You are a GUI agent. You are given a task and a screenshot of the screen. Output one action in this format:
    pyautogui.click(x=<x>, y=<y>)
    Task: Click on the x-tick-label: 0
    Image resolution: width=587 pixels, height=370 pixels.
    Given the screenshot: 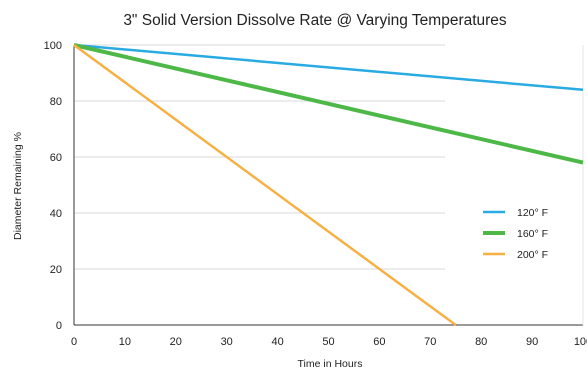 What is the action you would take?
    pyautogui.click(x=74, y=342)
    